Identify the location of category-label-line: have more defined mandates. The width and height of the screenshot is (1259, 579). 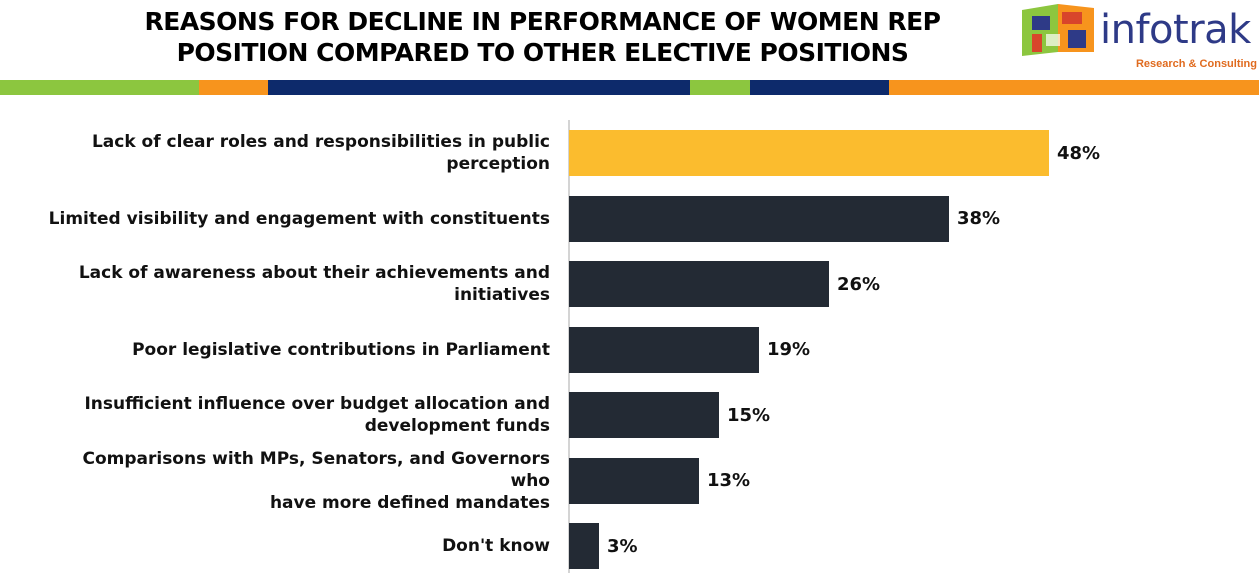
(409, 502).